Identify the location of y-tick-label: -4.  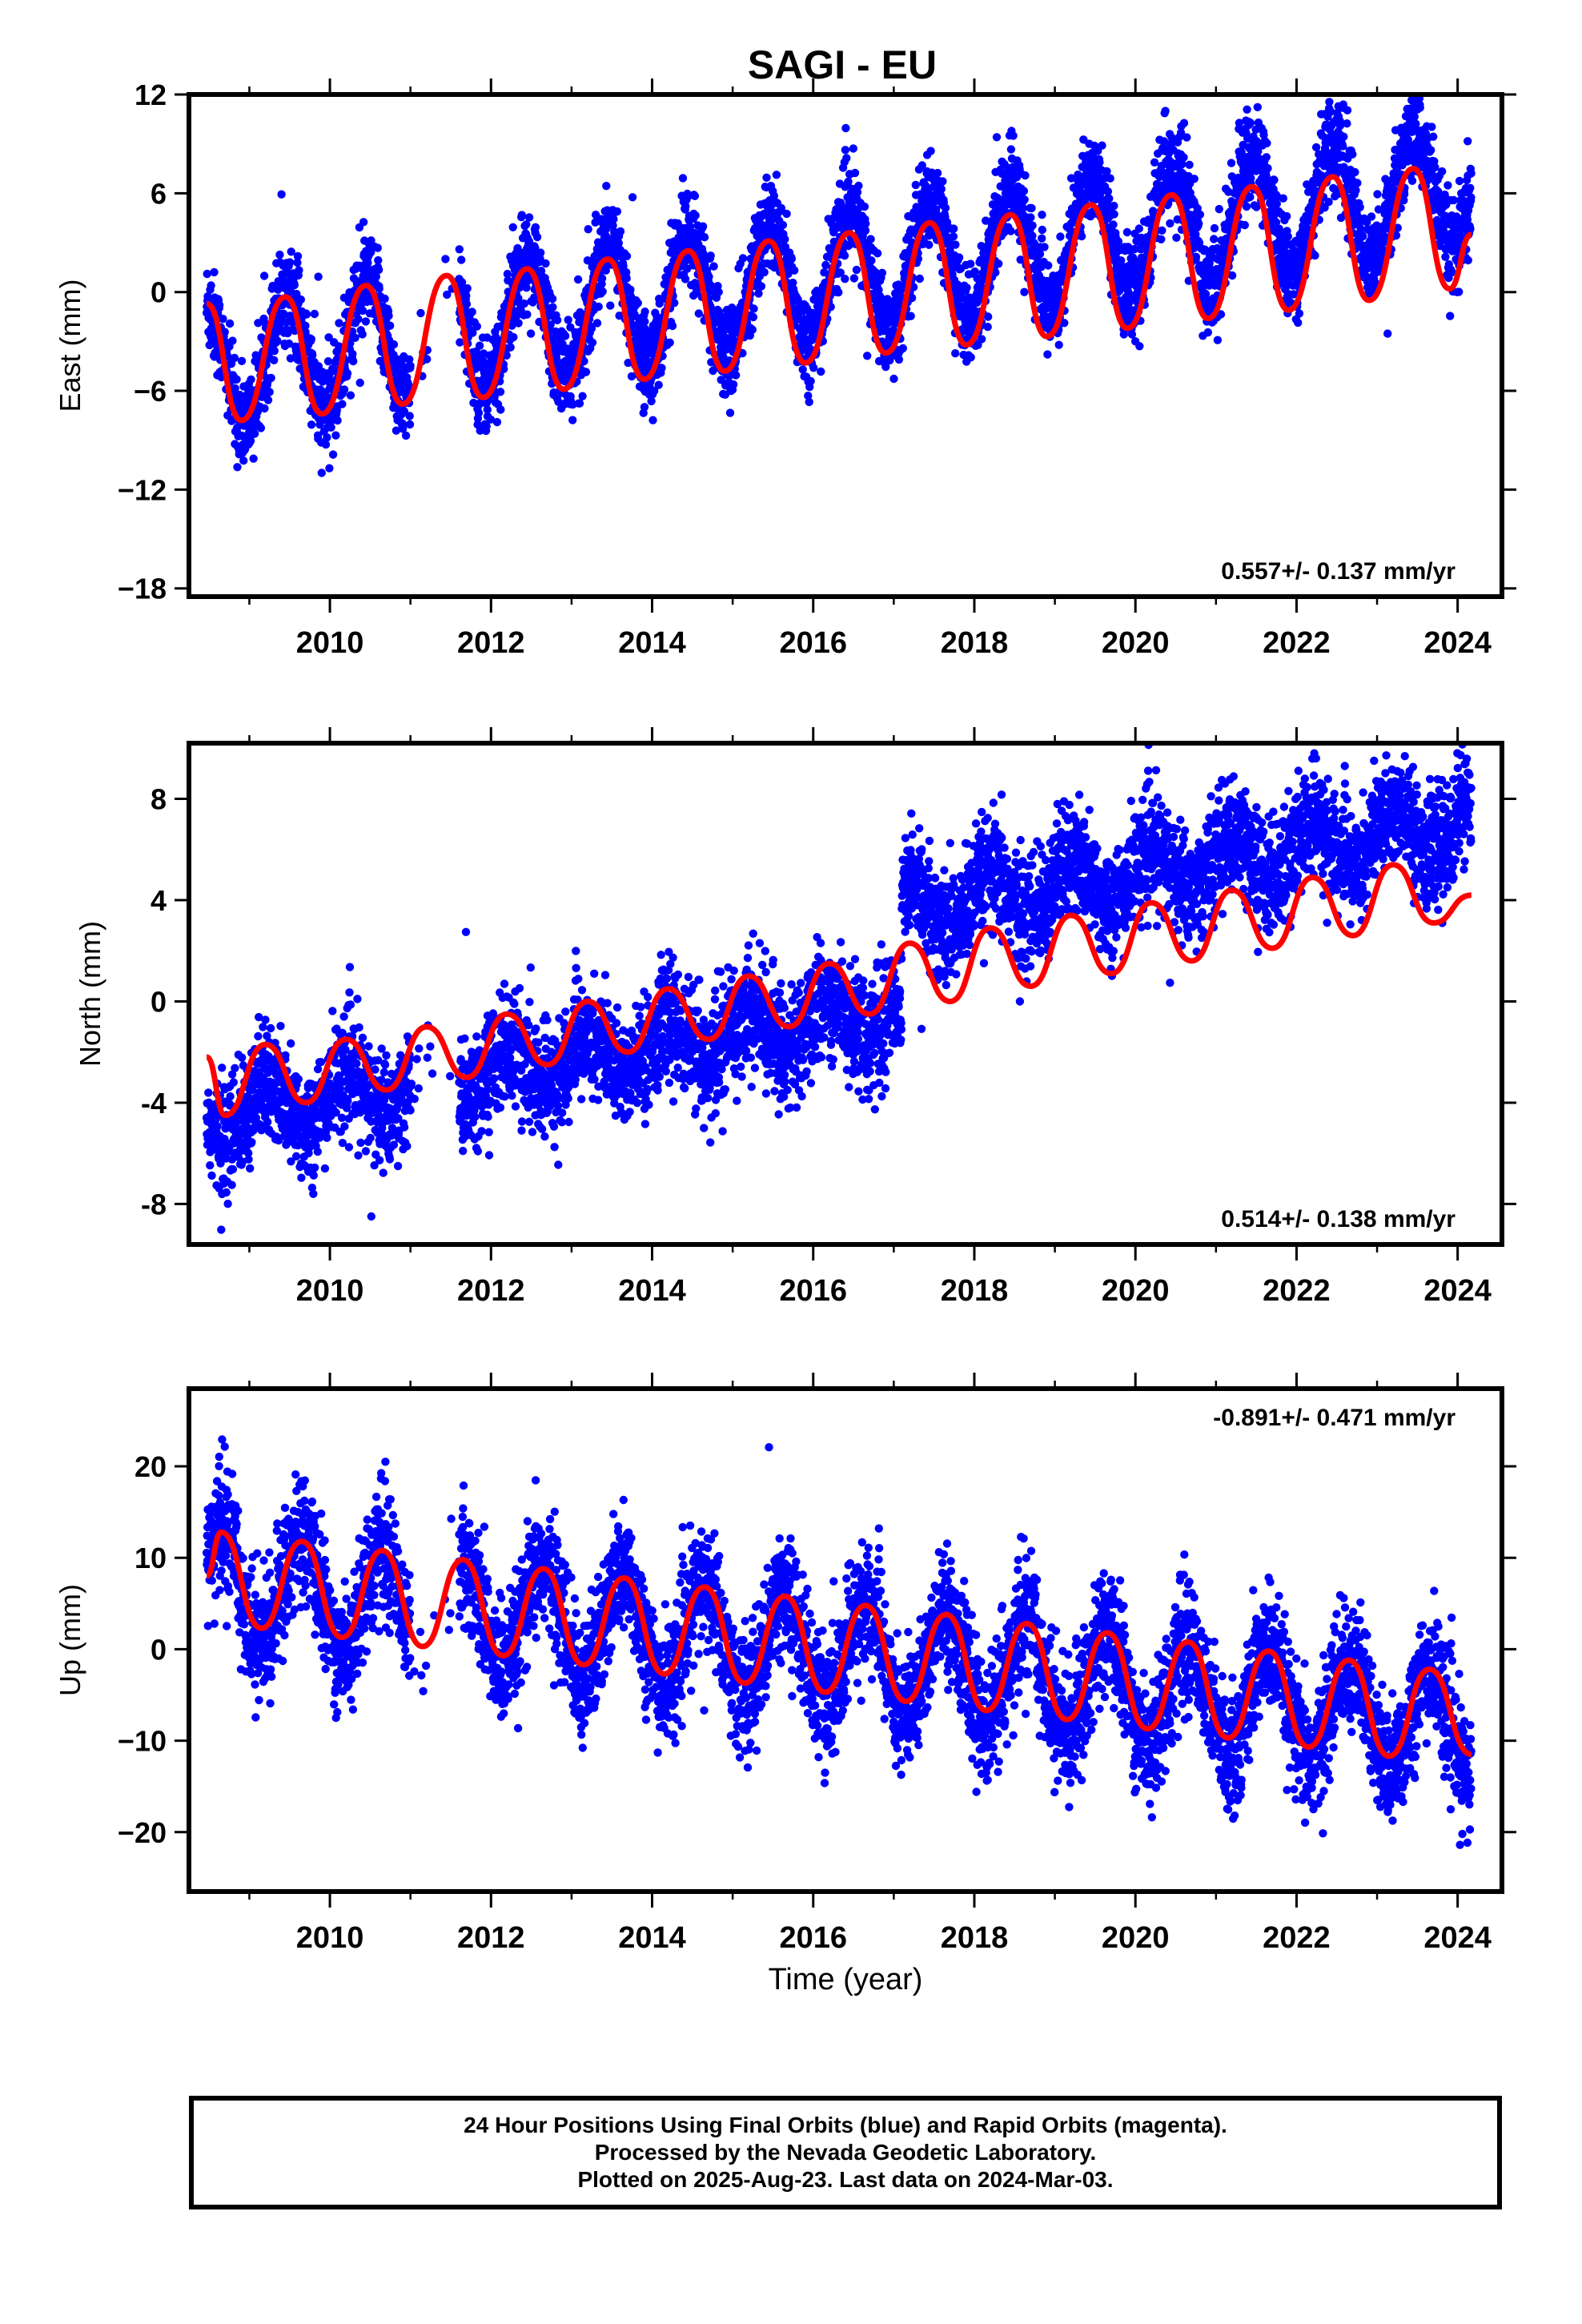
(154, 1103).